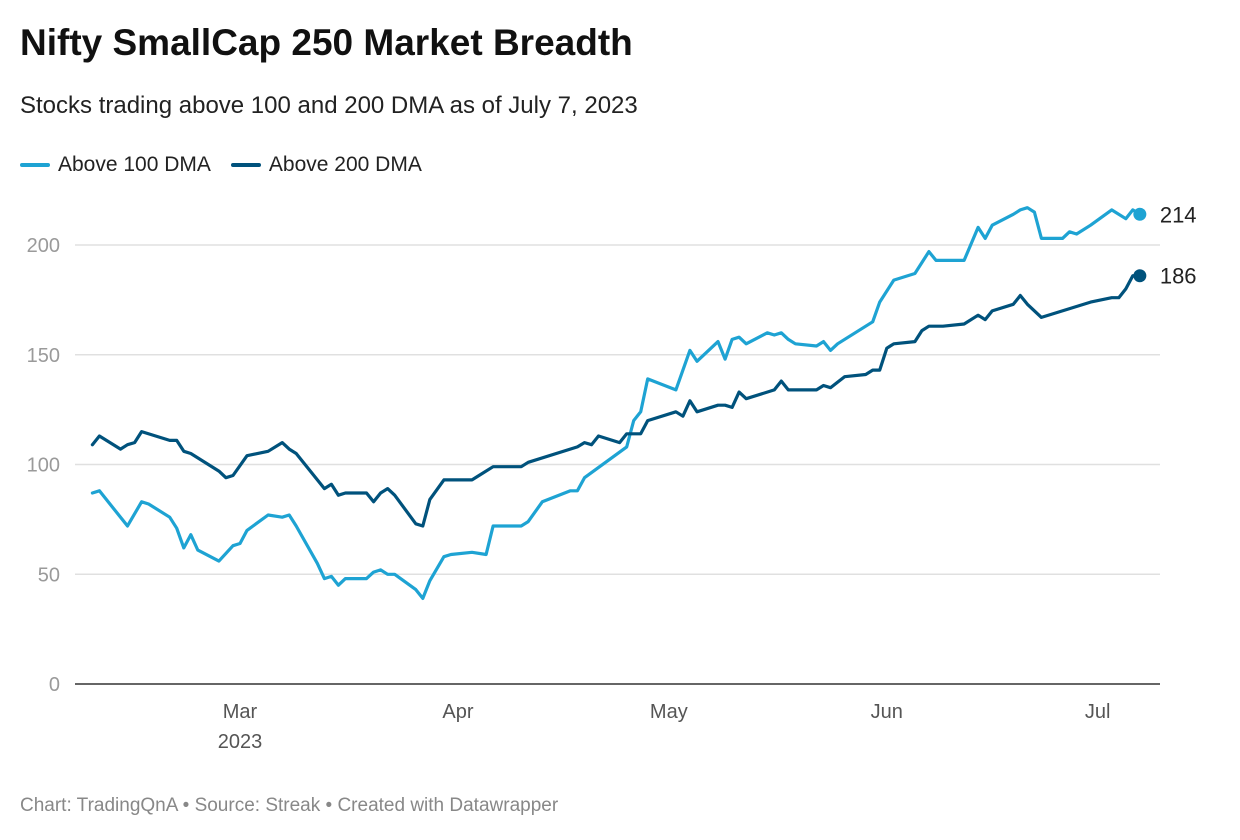 Image resolution: width=1240 pixels, height=840 pixels. What do you see at coordinates (221, 165) in the screenshot?
I see `legend: Above 100 DMA Above 200 DMA` at bounding box center [221, 165].